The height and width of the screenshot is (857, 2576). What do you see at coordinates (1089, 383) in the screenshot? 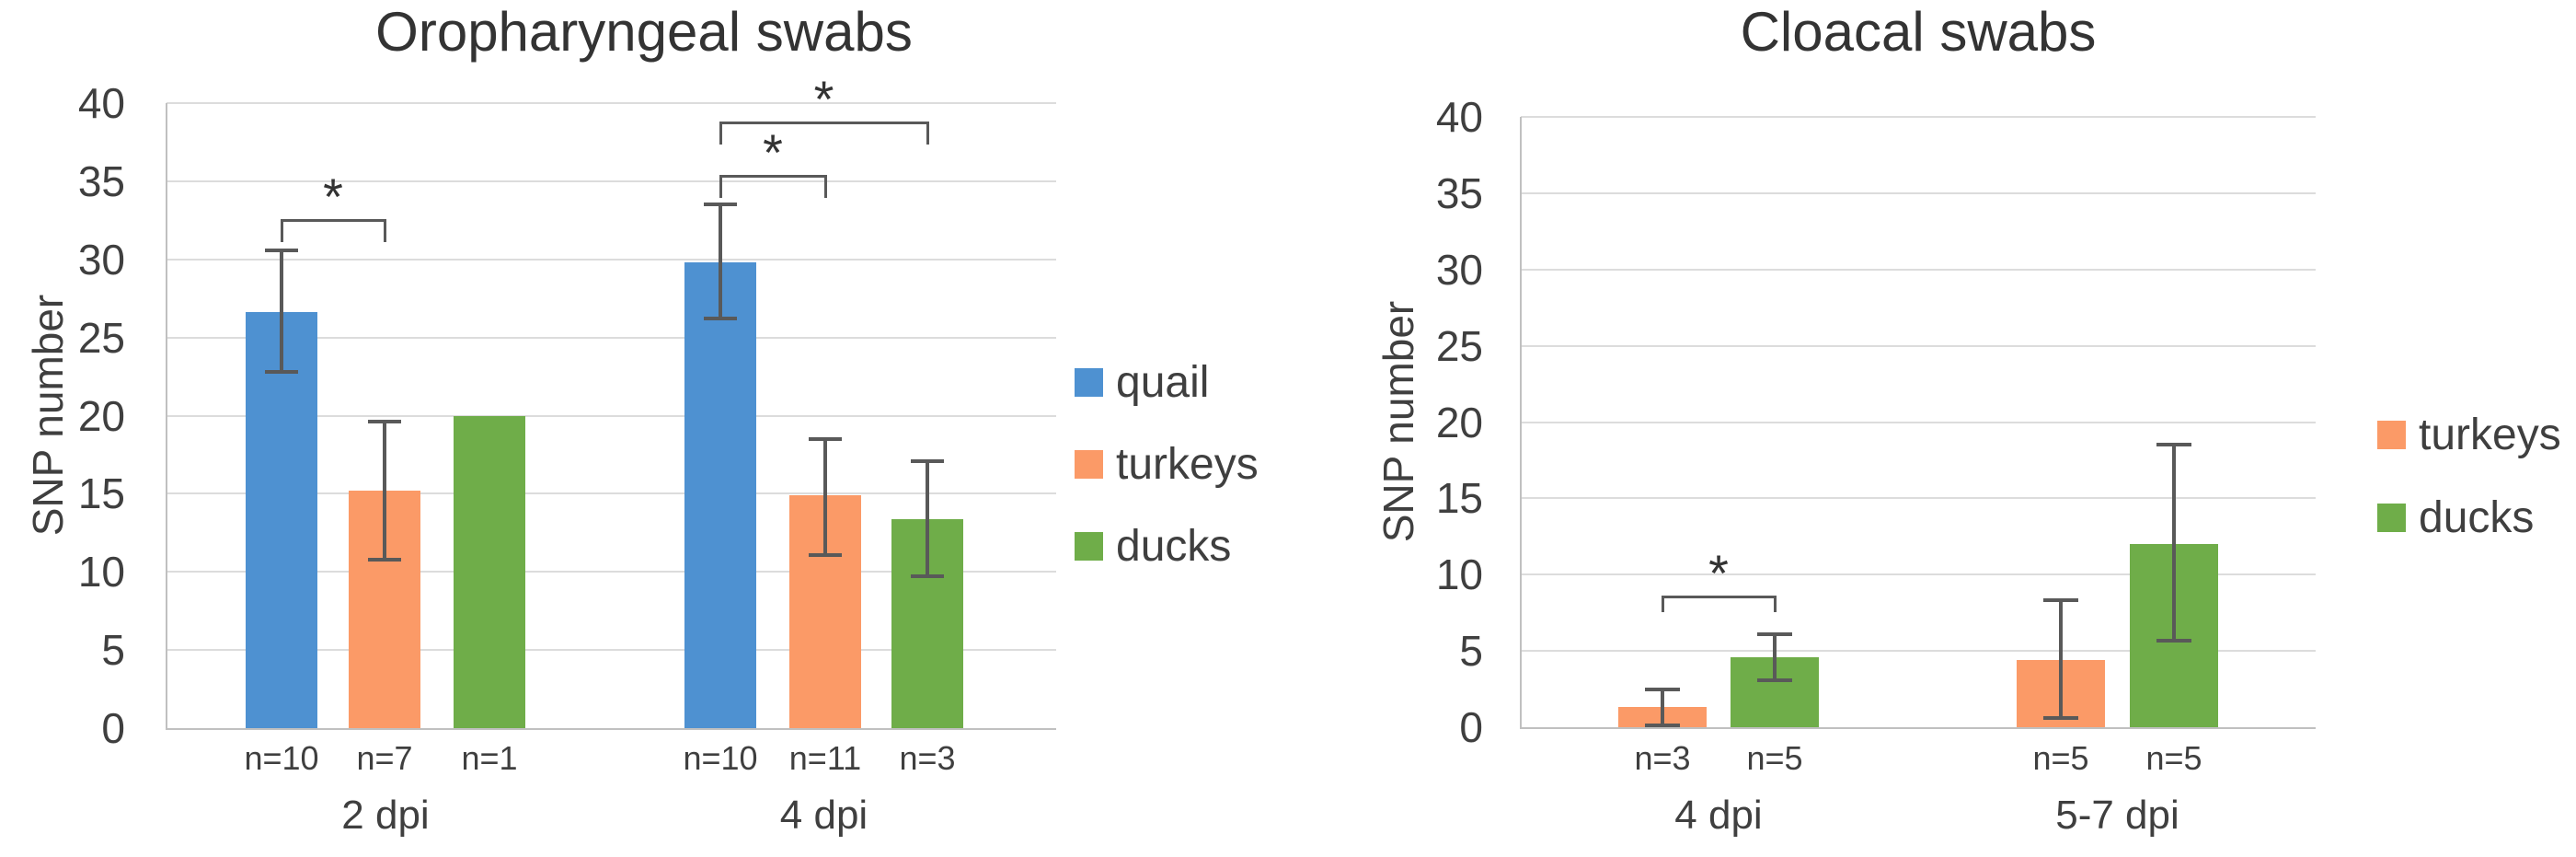
I see `quail-swatch-icon` at bounding box center [1089, 383].